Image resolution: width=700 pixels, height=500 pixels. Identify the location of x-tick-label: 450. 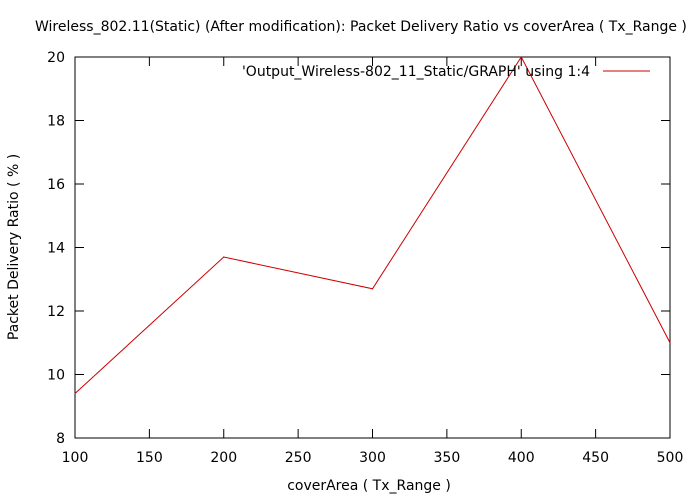
(595, 458).